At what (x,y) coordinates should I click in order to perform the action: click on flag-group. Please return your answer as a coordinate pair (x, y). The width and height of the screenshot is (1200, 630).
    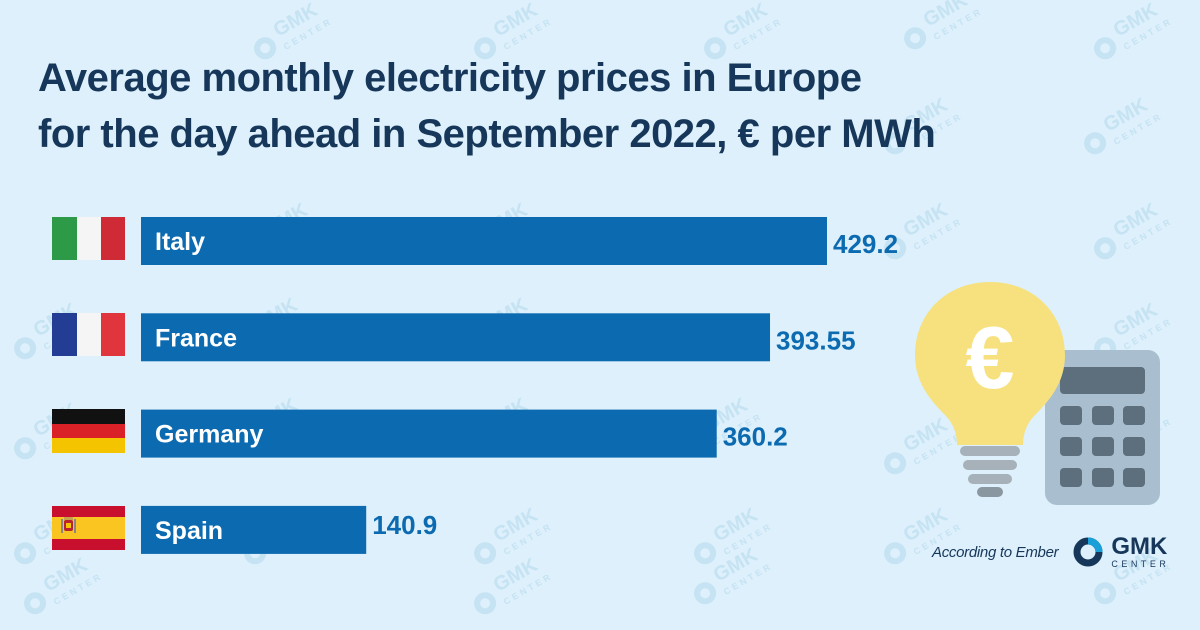
    Looking at the image, I should click on (88, 383).